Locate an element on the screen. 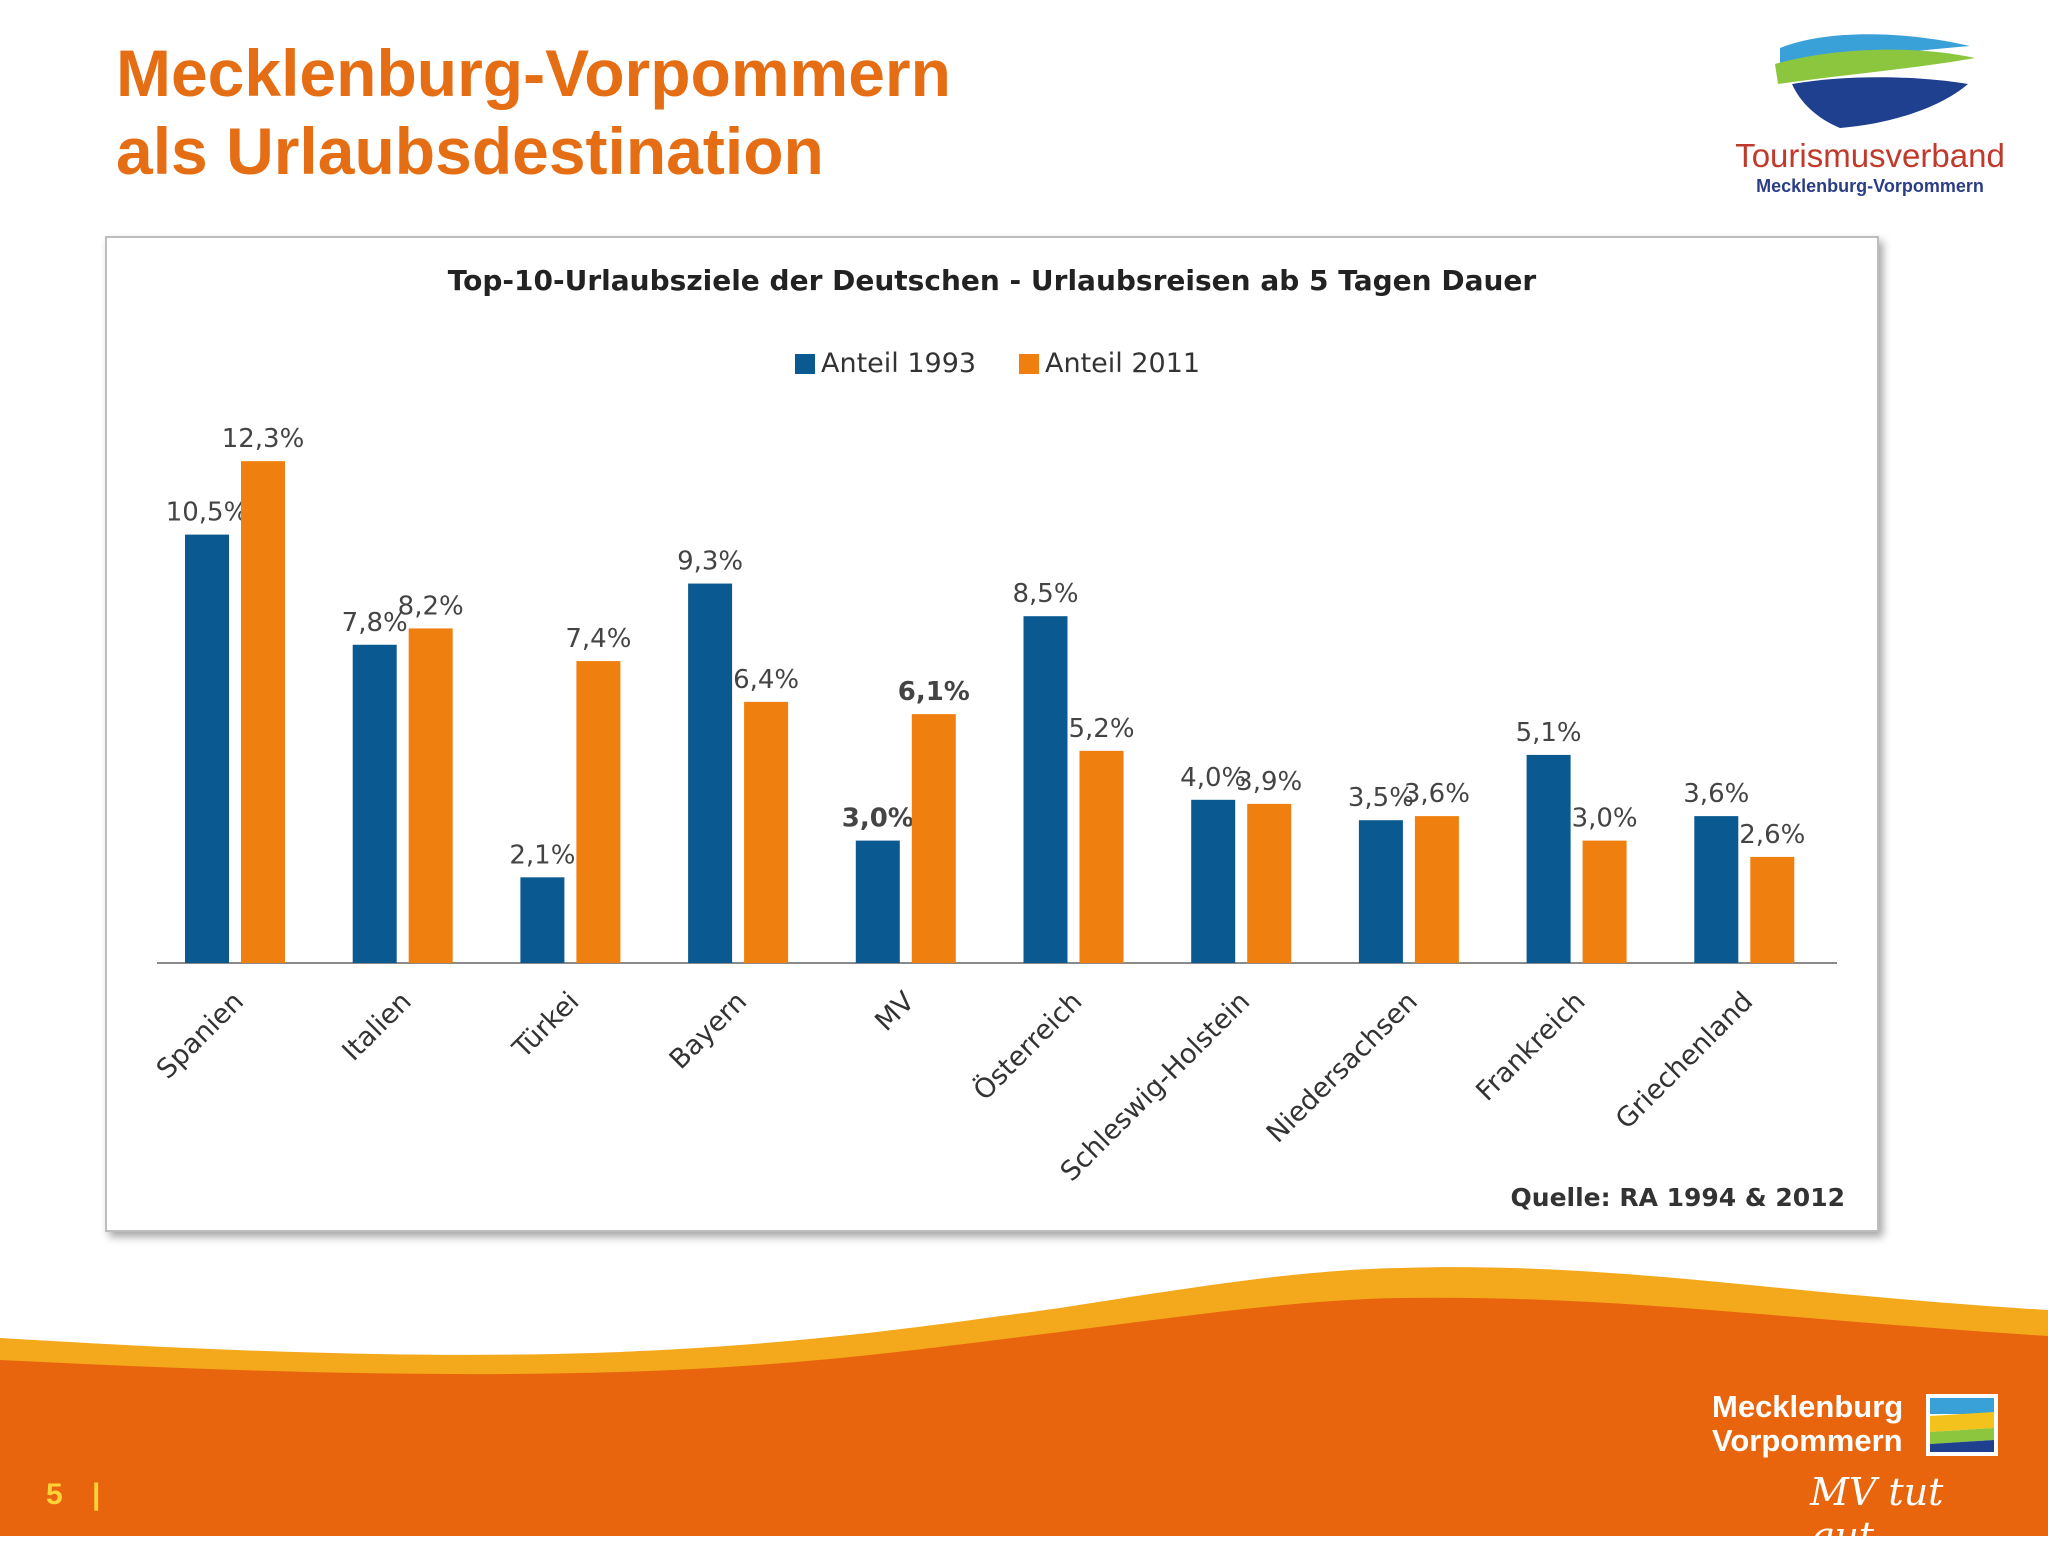 Image resolution: width=2048 pixels, height=1558 pixels. data-label-1-2: 7,8% is located at coordinates (375, 623).